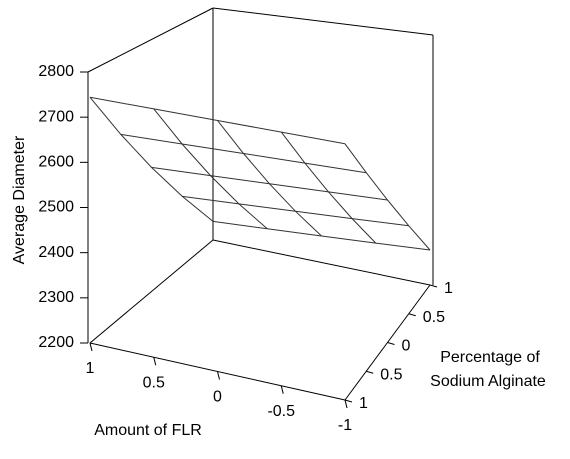  I want to click on x-tick-label: 0, so click(217, 397).